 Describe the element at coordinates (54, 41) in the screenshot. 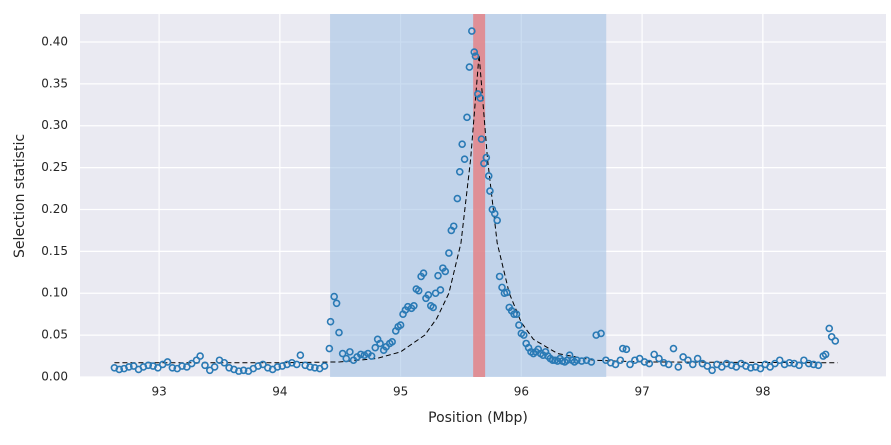

I see `y-tick-label: 0.40` at that location.